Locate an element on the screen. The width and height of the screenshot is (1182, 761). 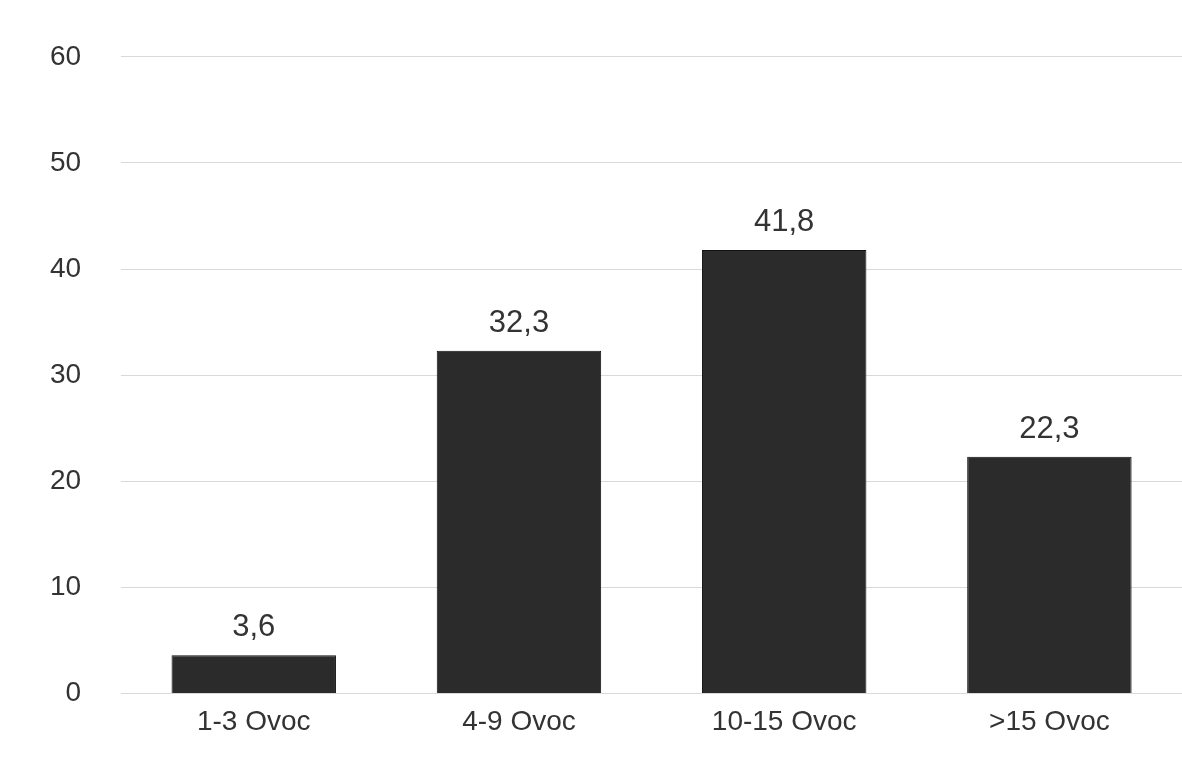
x-tick-label: 4-9 Ovoc is located at coordinates (519, 720).